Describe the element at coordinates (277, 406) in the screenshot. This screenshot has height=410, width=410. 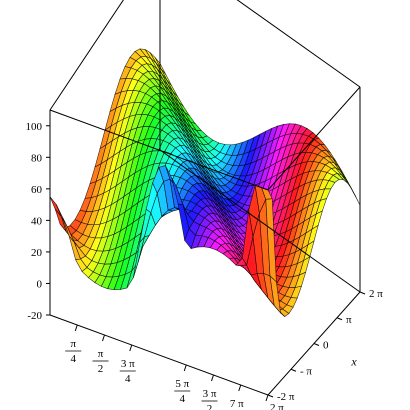
I see `y-tick-label: 2 π` at that location.